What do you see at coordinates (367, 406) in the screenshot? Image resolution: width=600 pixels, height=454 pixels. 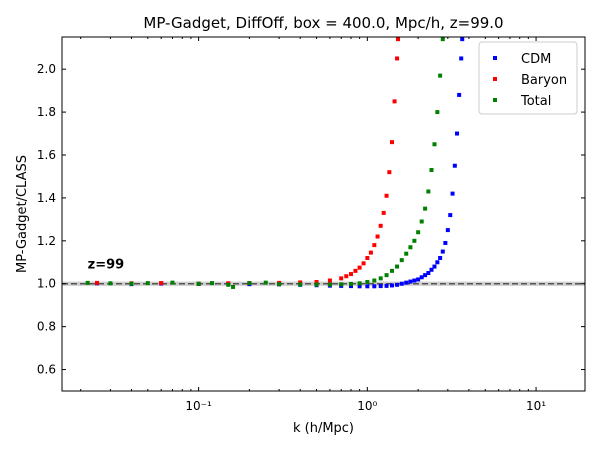 I see `x-tick-label: 10⁰` at bounding box center [367, 406].